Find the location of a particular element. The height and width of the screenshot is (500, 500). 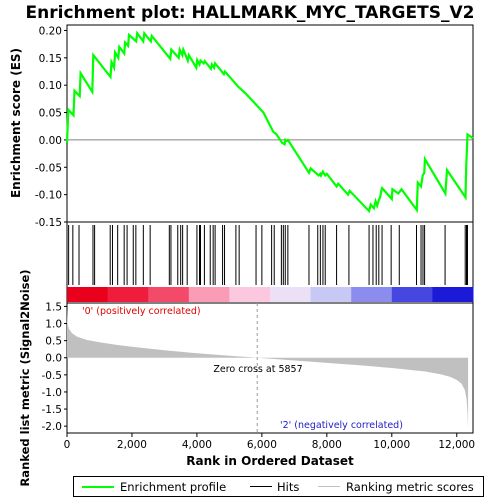

x-tick-label: 0 is located at coordinates (67, 445).